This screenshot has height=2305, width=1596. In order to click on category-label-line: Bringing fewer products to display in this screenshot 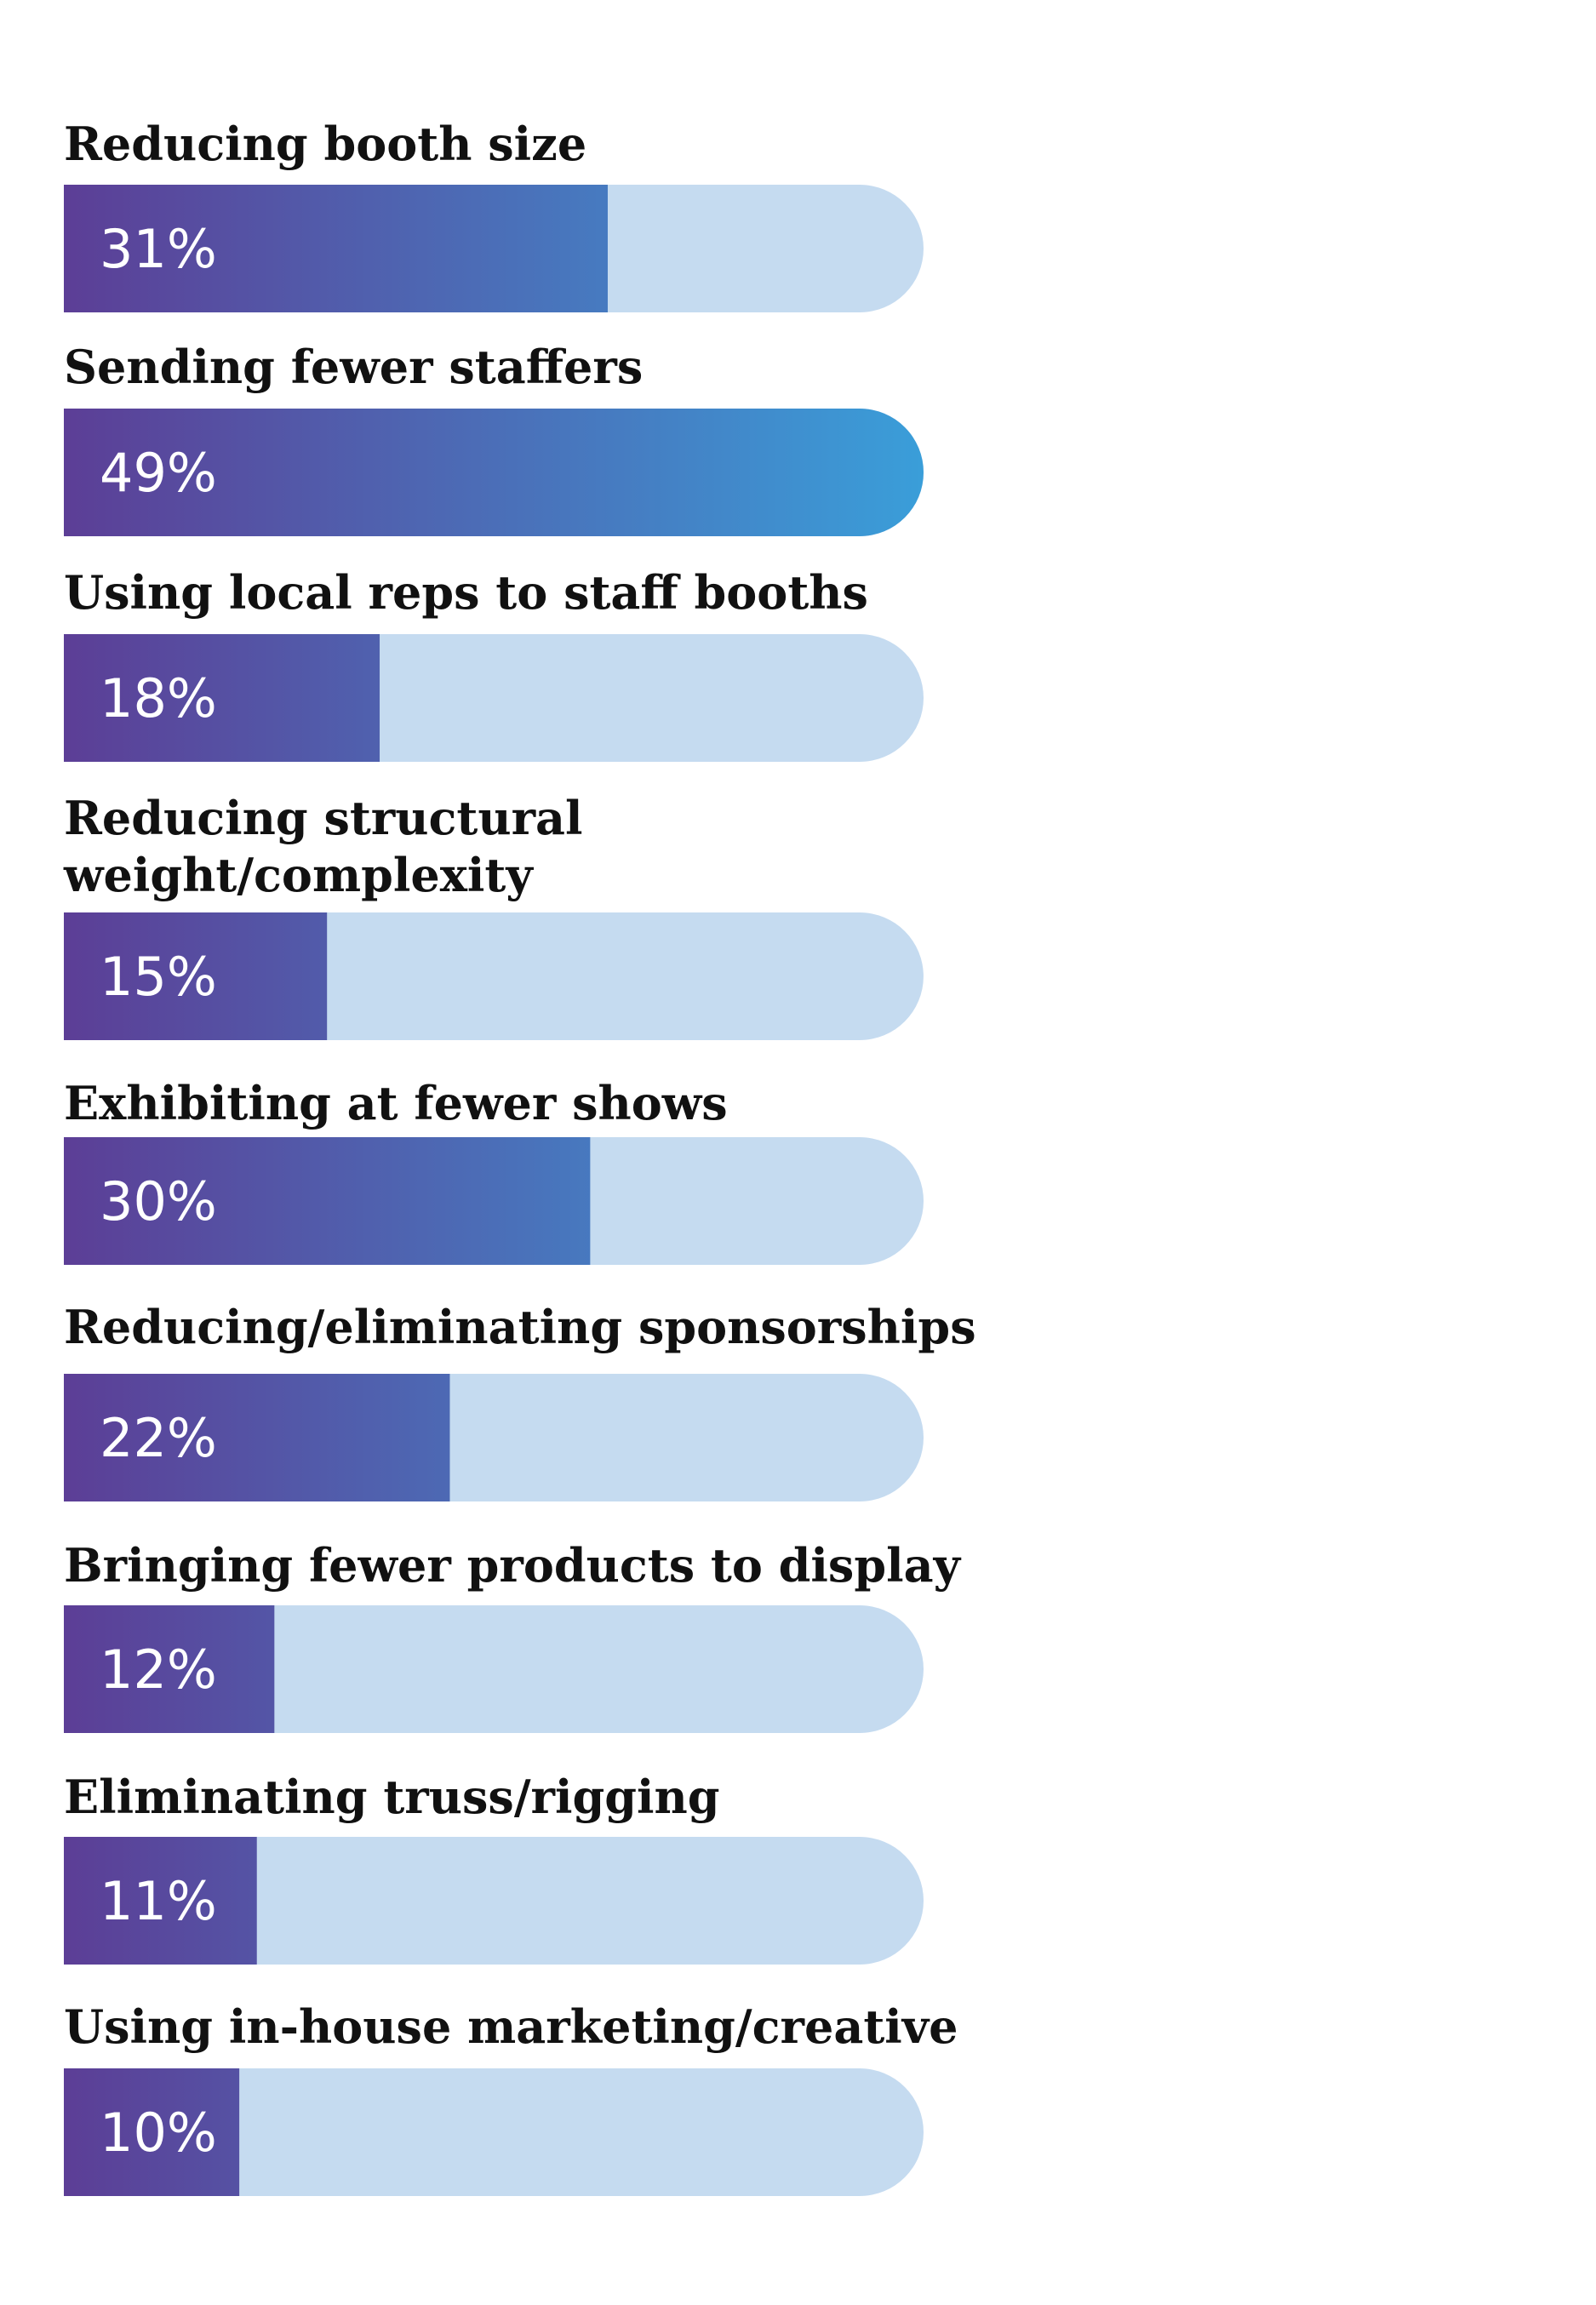, I will do `click(513, 1565)`.